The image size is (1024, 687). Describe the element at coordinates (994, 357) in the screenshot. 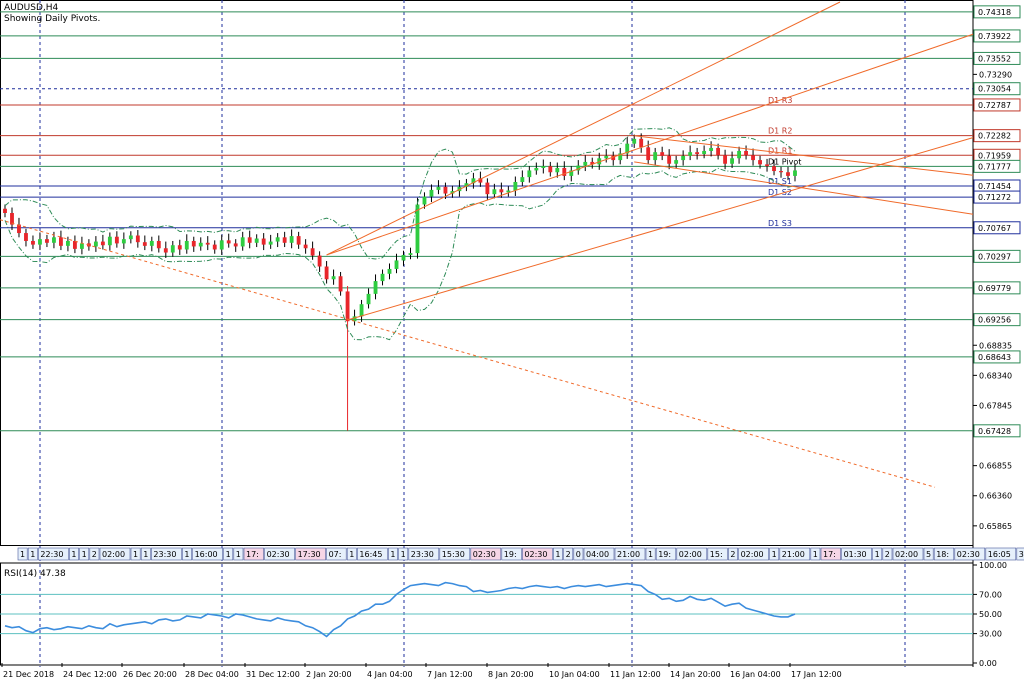

I see `price-tag-label-15: 0.68643` at that location.